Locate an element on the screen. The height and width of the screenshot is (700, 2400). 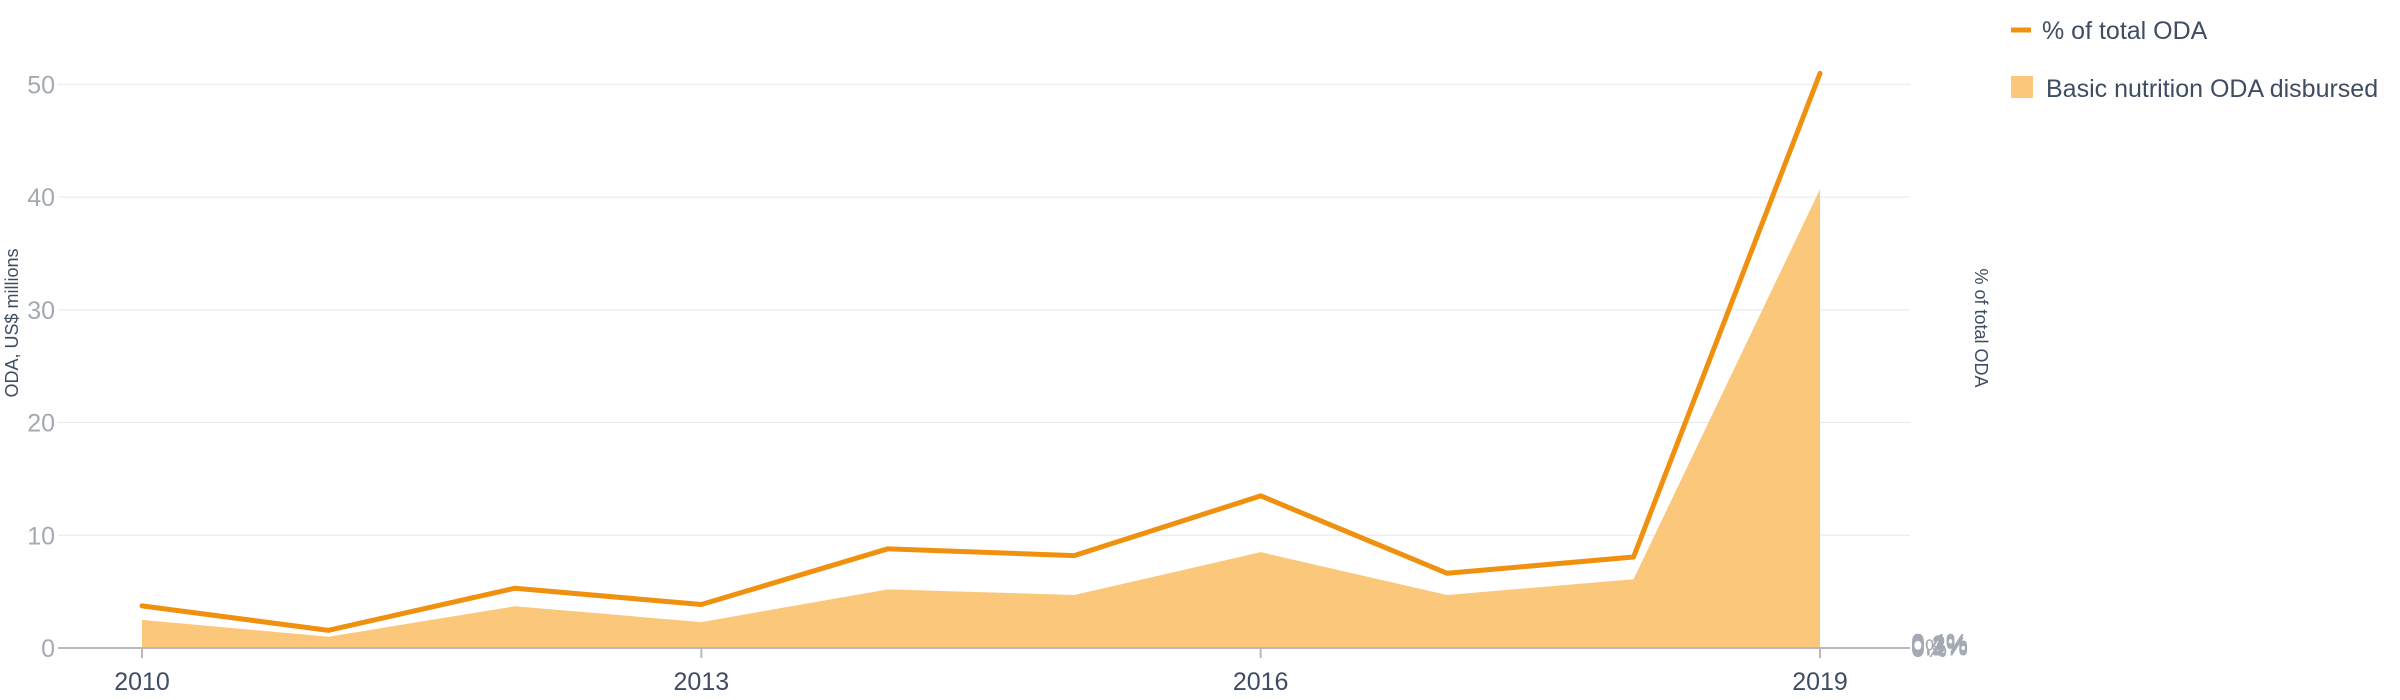
right-tick-label: 0.2% is located at coordinates (1939, 646).